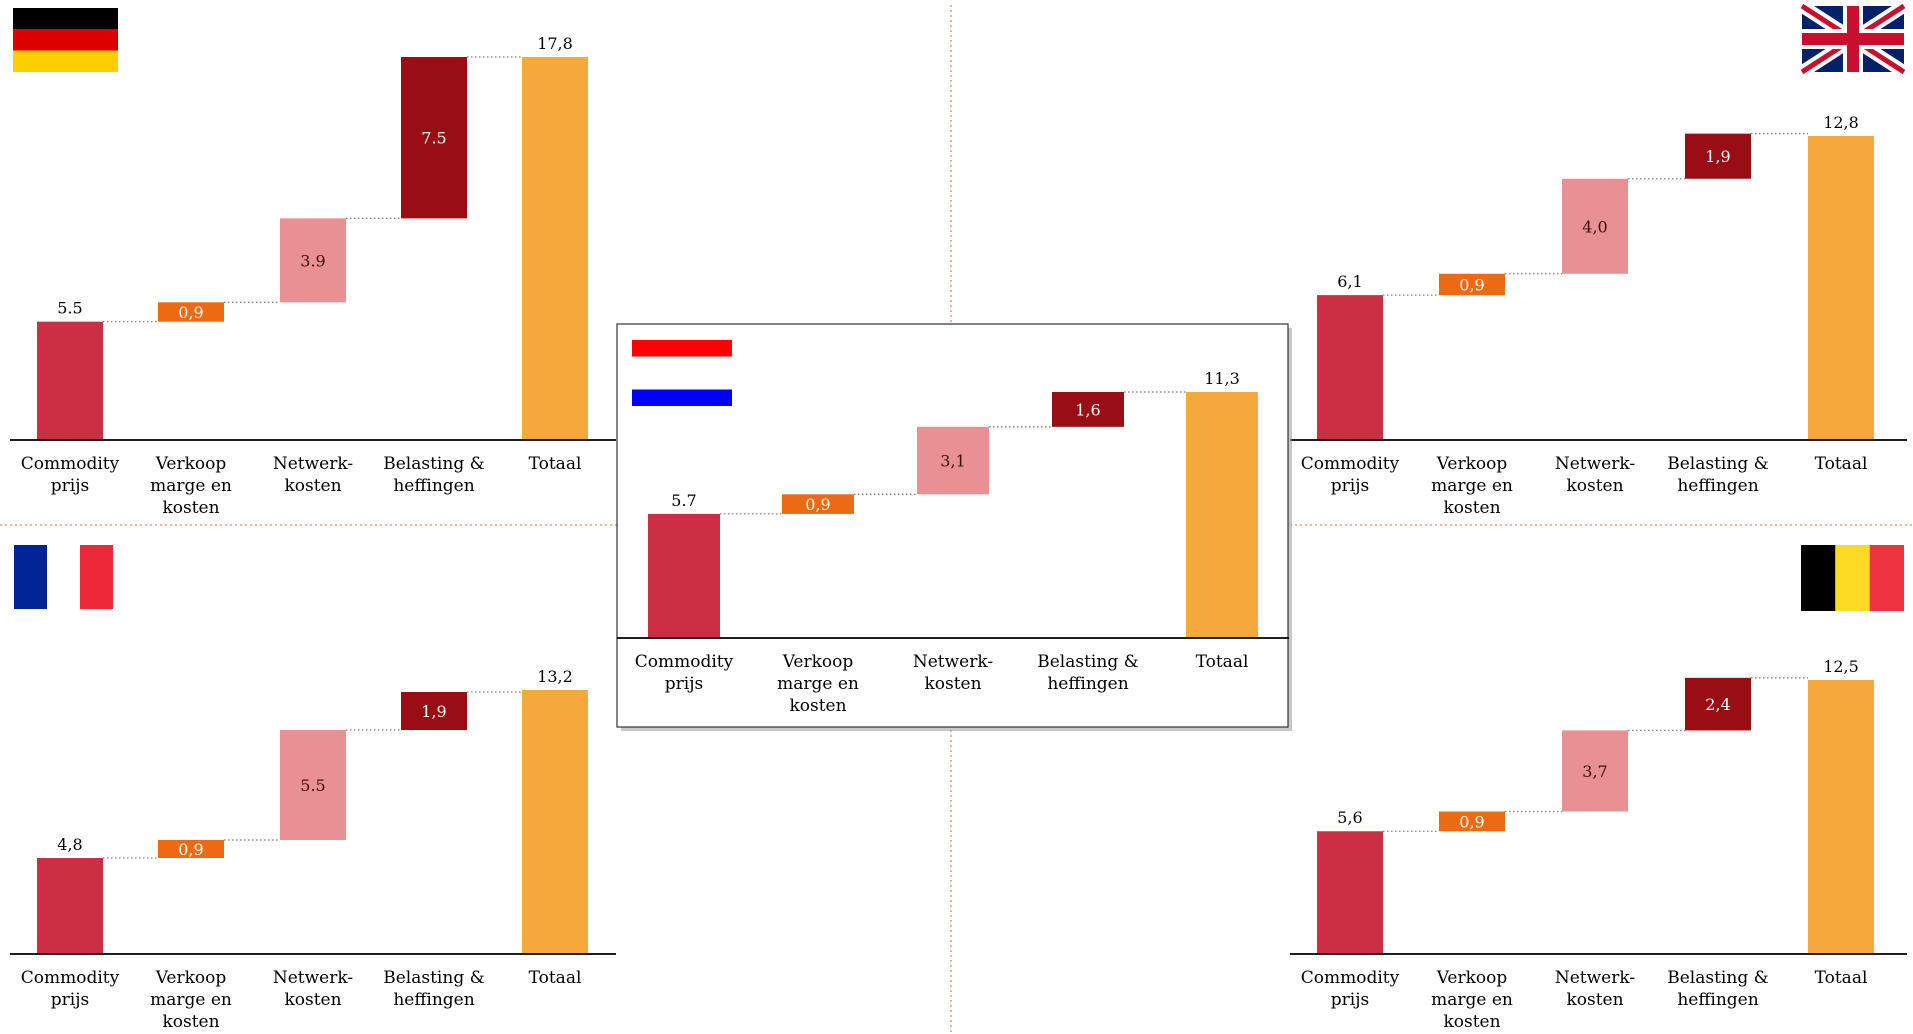  I want to click on germany-flag-icon, so click(65, 40).